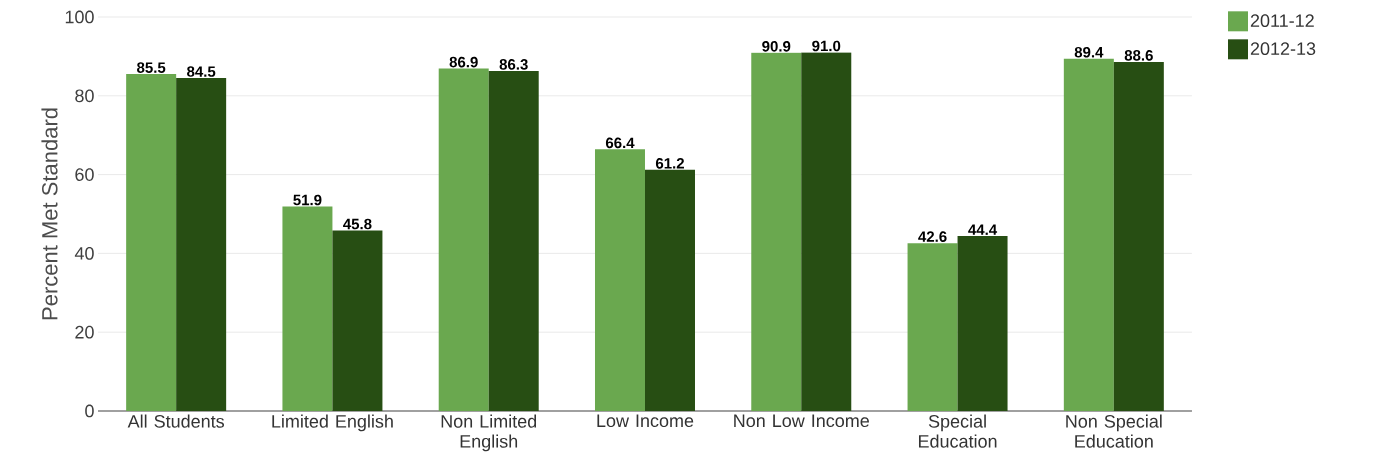  Describe the element at coordinates (645, 421) in the screenshot. I see `x-tick-label: Low Income` at that location.